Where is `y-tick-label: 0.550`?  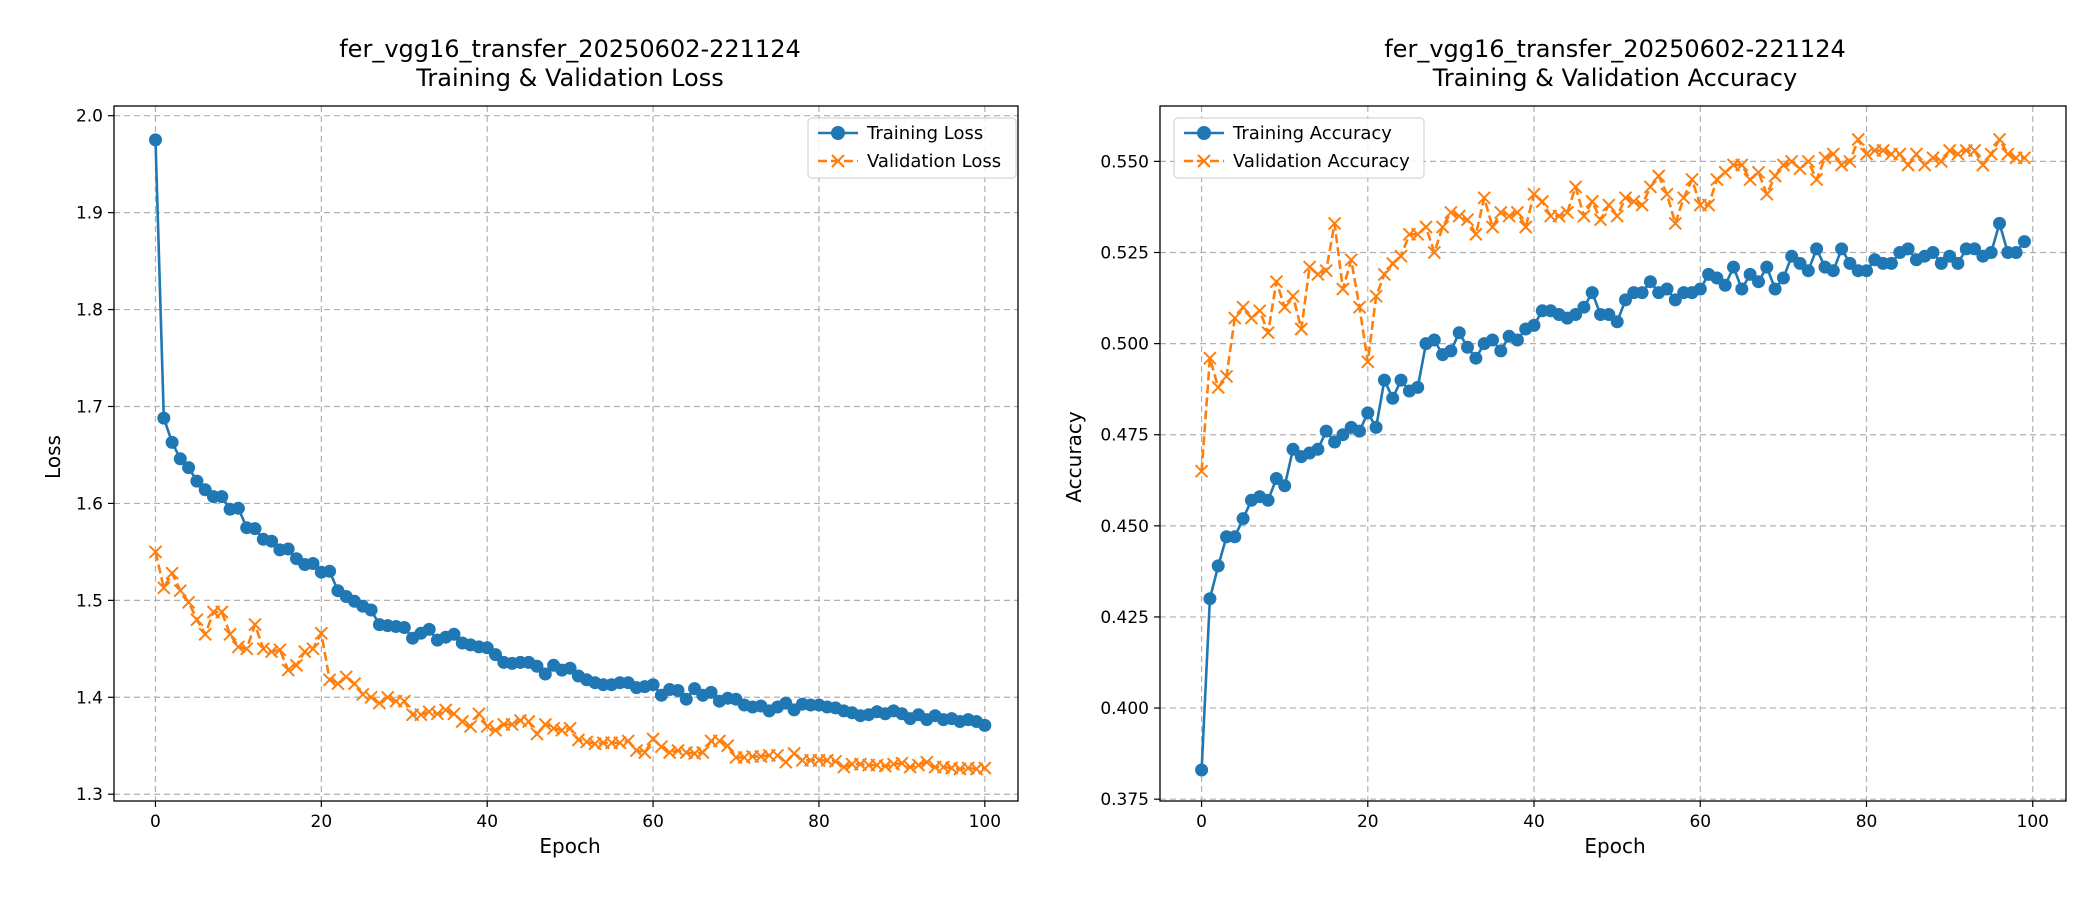 y-tick-label: 0.550 is located at coordinates (1124, 162).